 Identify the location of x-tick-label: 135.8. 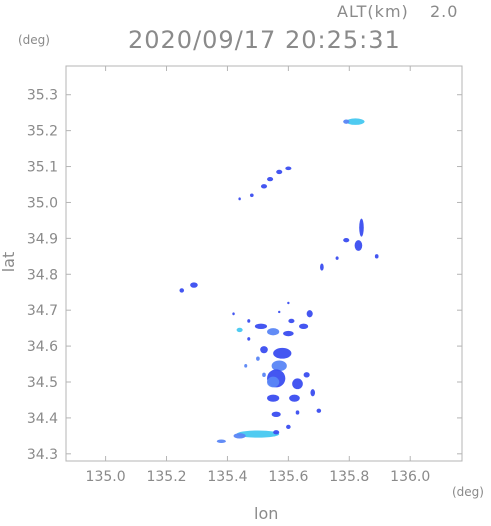
(349, 477).